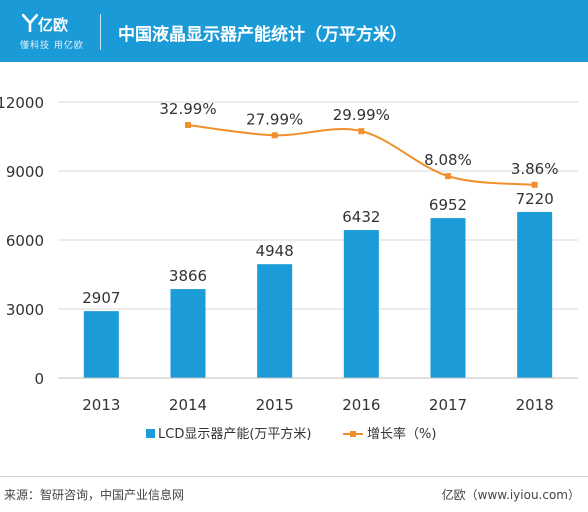 This screenshot has height=512, width=588. I want to click on line-value-label: 27.99%, so click(274, 119).